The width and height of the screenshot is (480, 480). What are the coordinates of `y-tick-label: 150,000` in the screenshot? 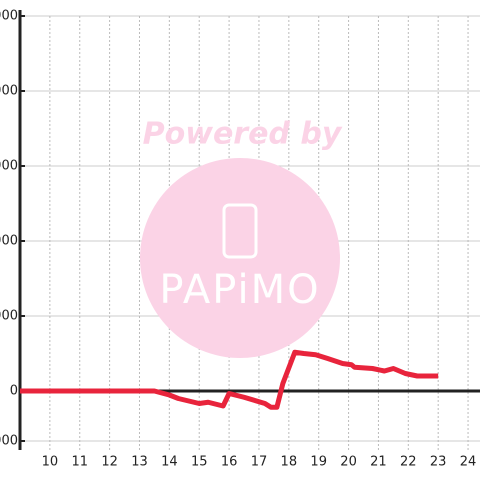 It's located at (9, 16).